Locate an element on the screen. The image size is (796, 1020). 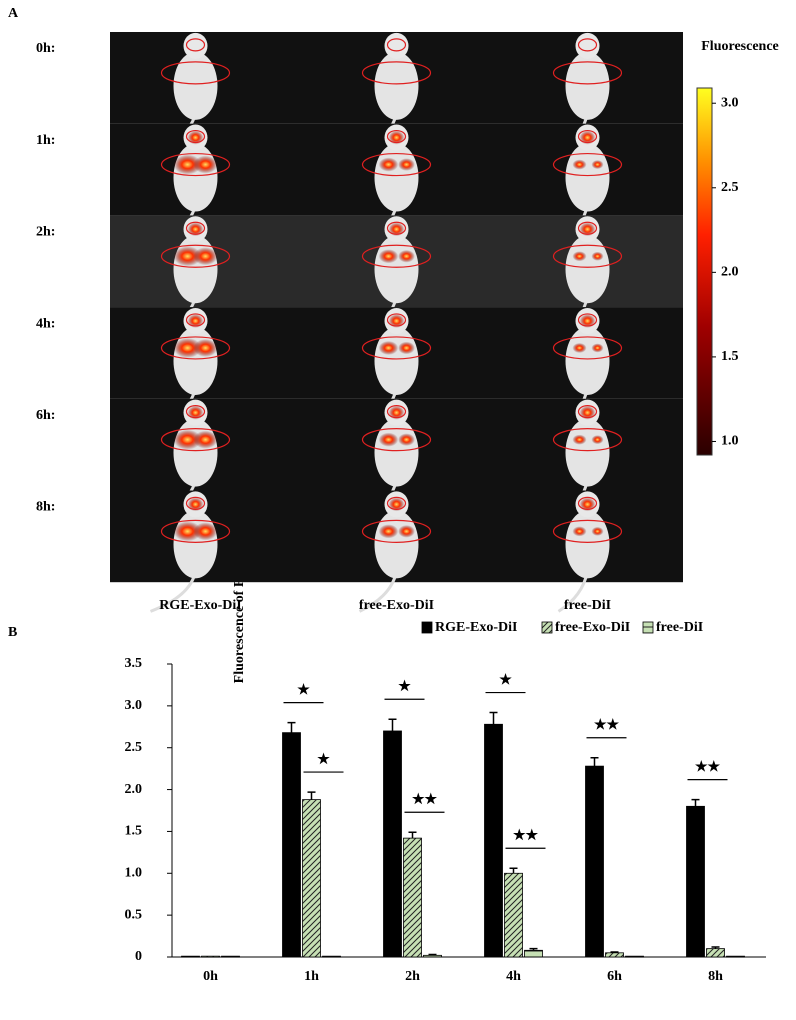
y-tick-label: 0.5 is located at coordinates (134, 914).